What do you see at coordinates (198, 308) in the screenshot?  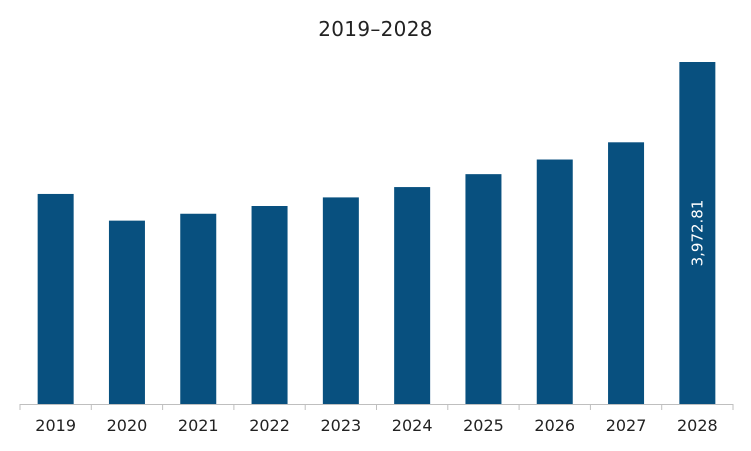 I see `bar-2021` at bounding box center [198, 308].